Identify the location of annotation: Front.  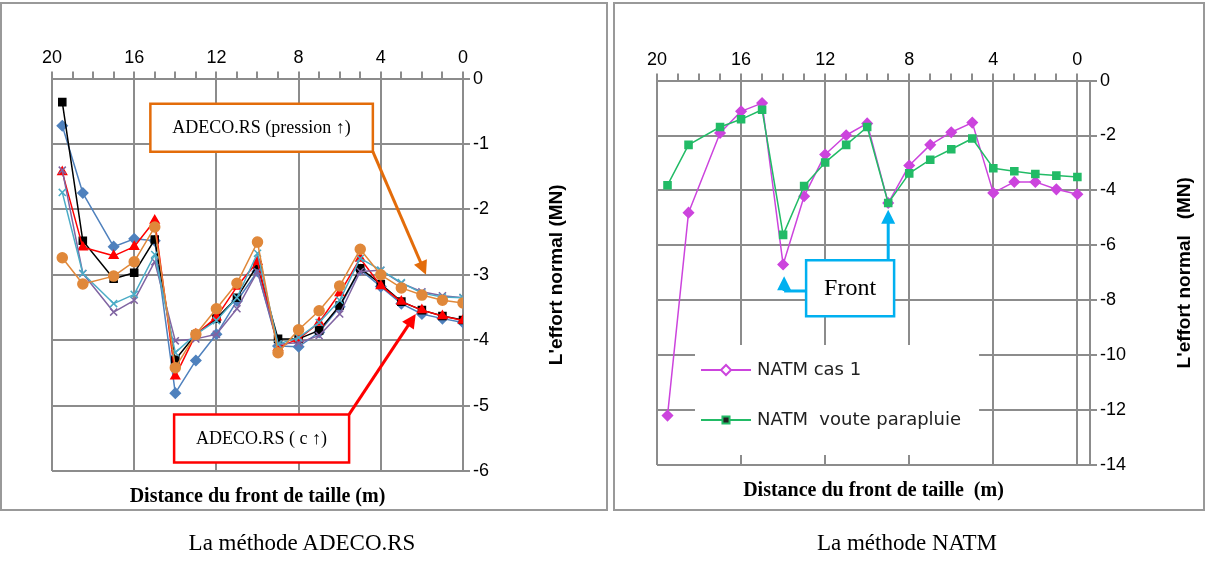
(850, 287).